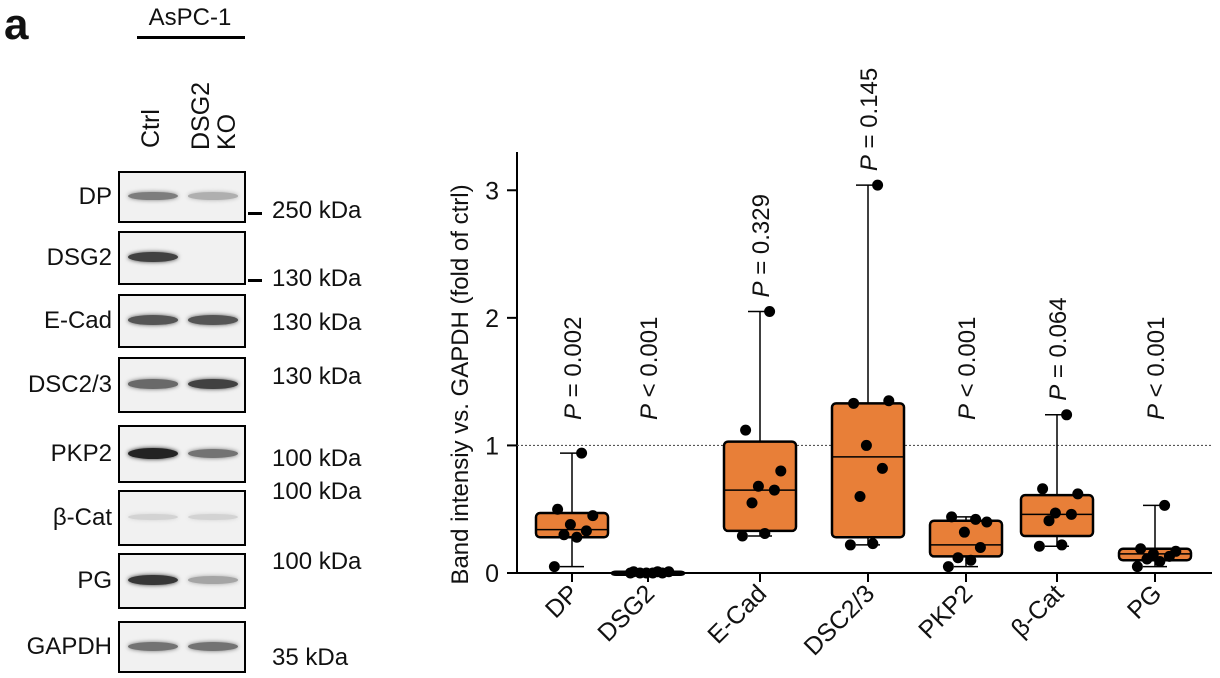 The height and width of the screenshot is (678, 1220). I want to click on p-value: = 0.002, so click(573, 360).